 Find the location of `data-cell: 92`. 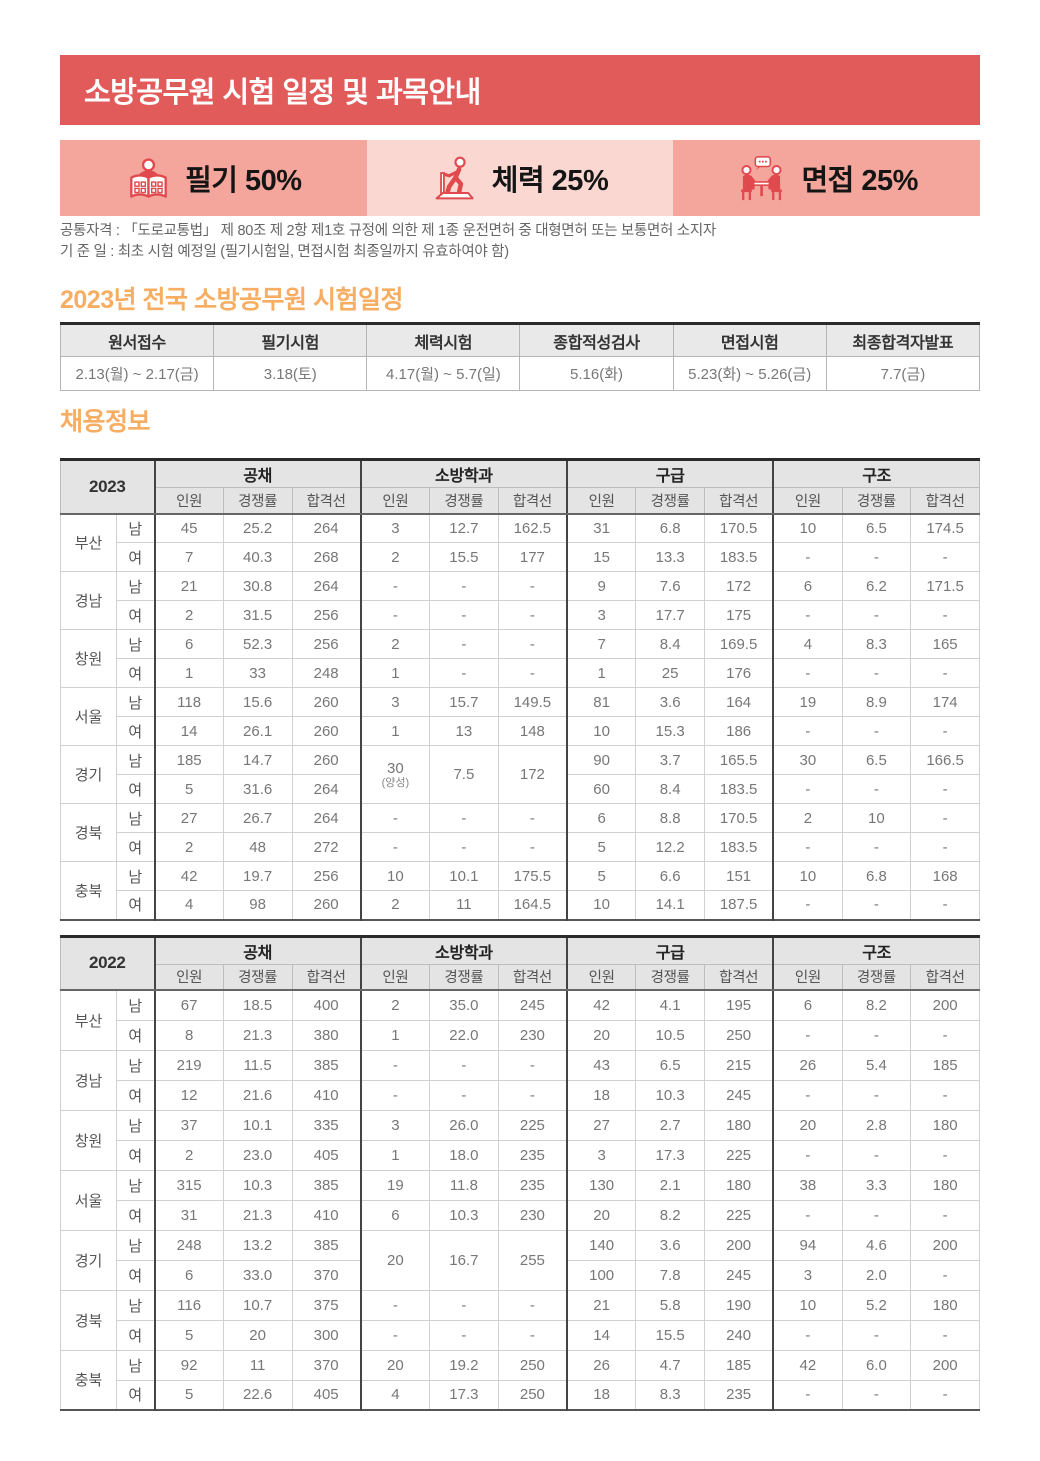

data-cell: 92 is located at coordinates (188, 1365).